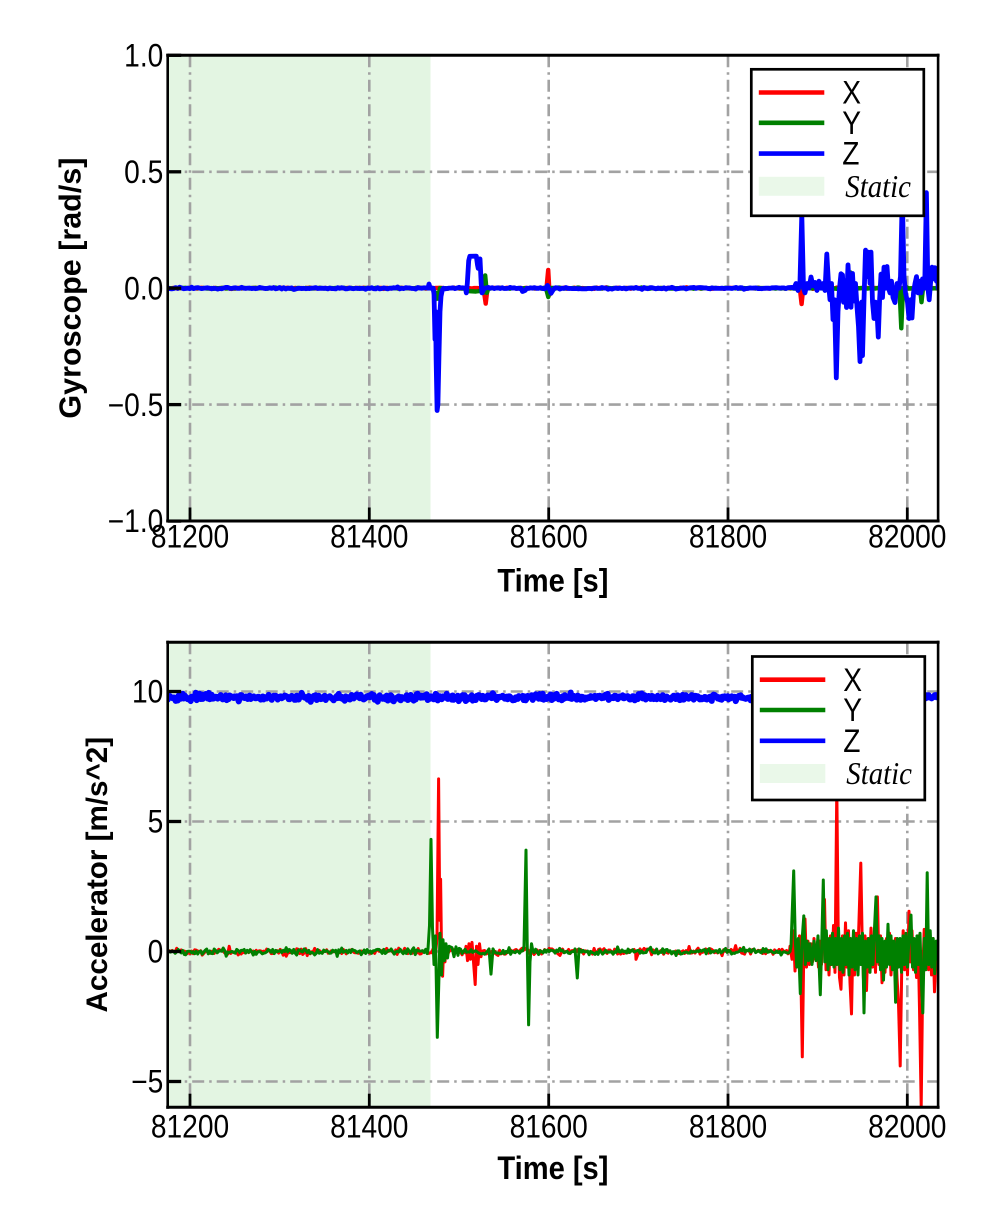 This screenshot has width=992, height=1228. I want to click on svg-text: 0.0, so click(143, 289).